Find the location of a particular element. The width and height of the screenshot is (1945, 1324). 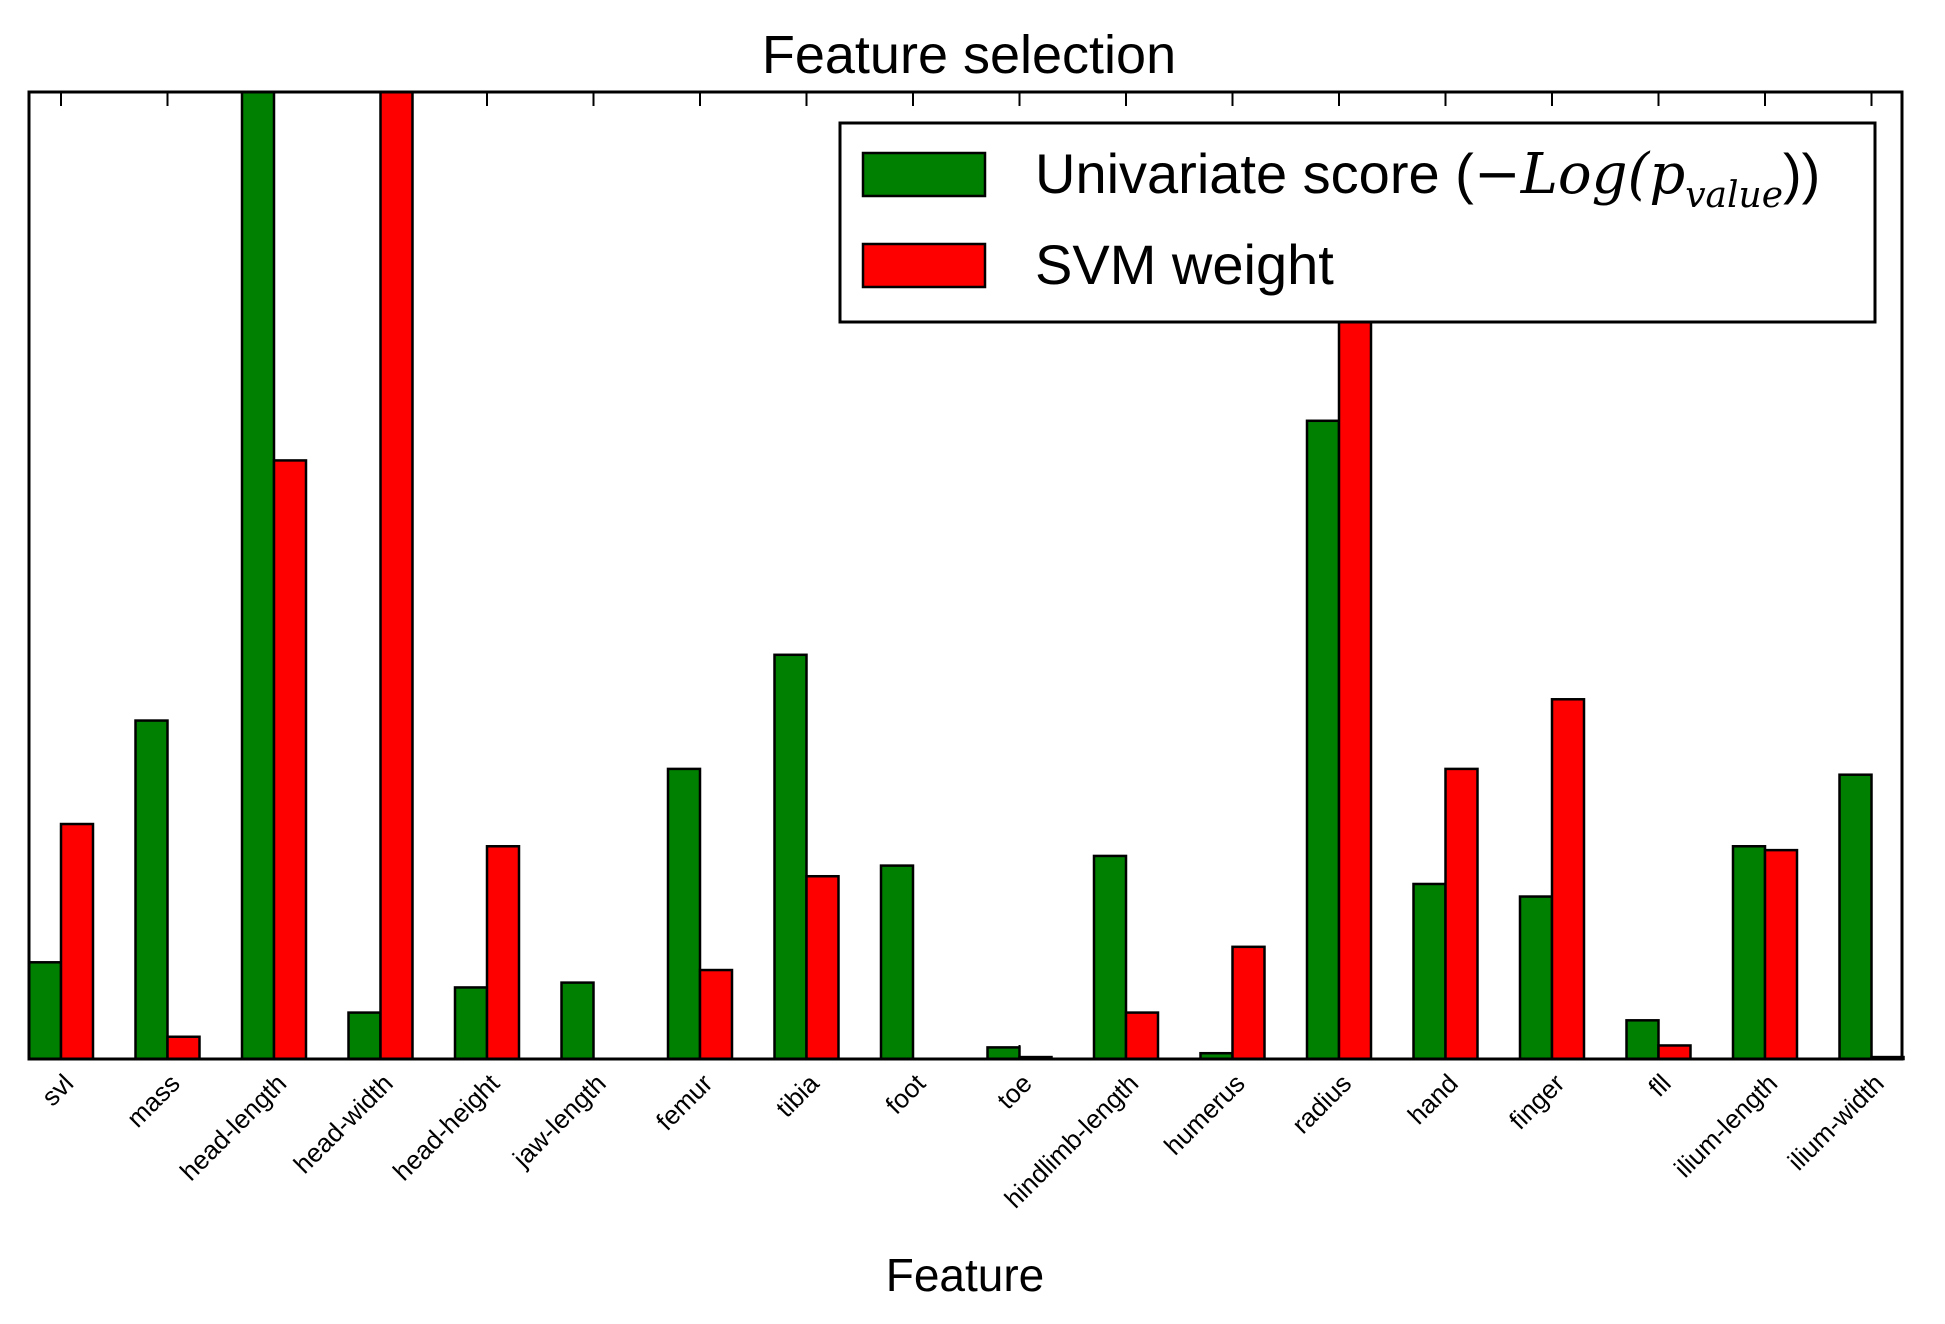

x-tick-label: tibia is located at coordinates (797, 1095).